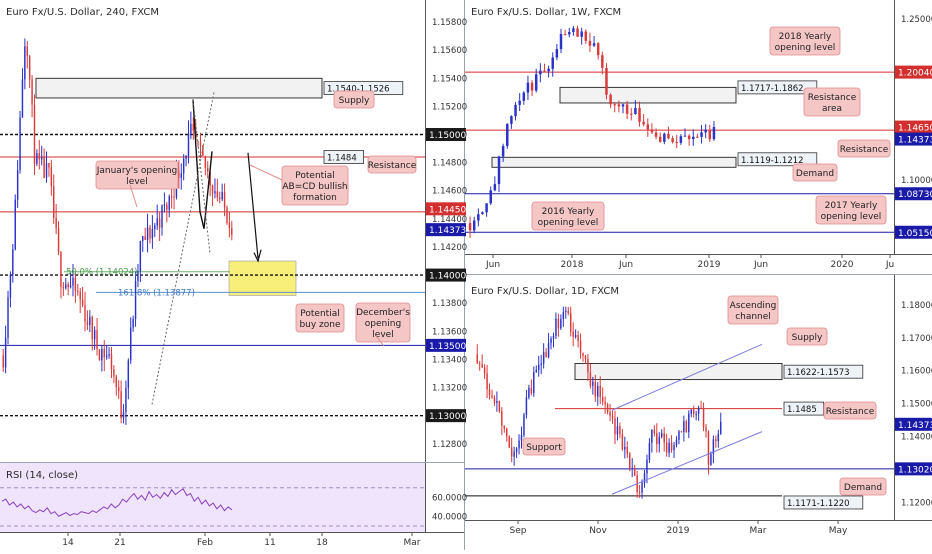  I want to click on y-tick-label: 1.12800, so click(449, 445).